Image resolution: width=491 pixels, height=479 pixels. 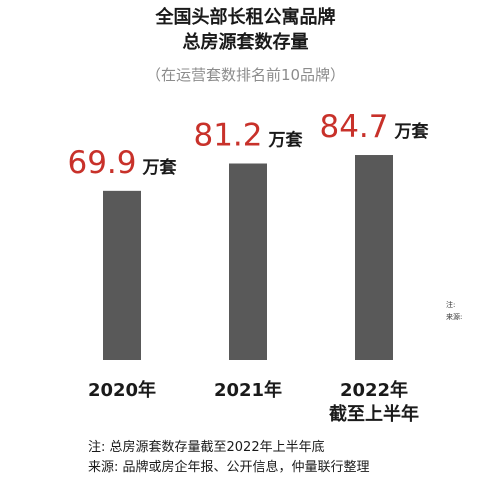 I want to click on footnote-note: 注: 总房源套数存量截至2022年上半年底, so click(x=206, y=447).